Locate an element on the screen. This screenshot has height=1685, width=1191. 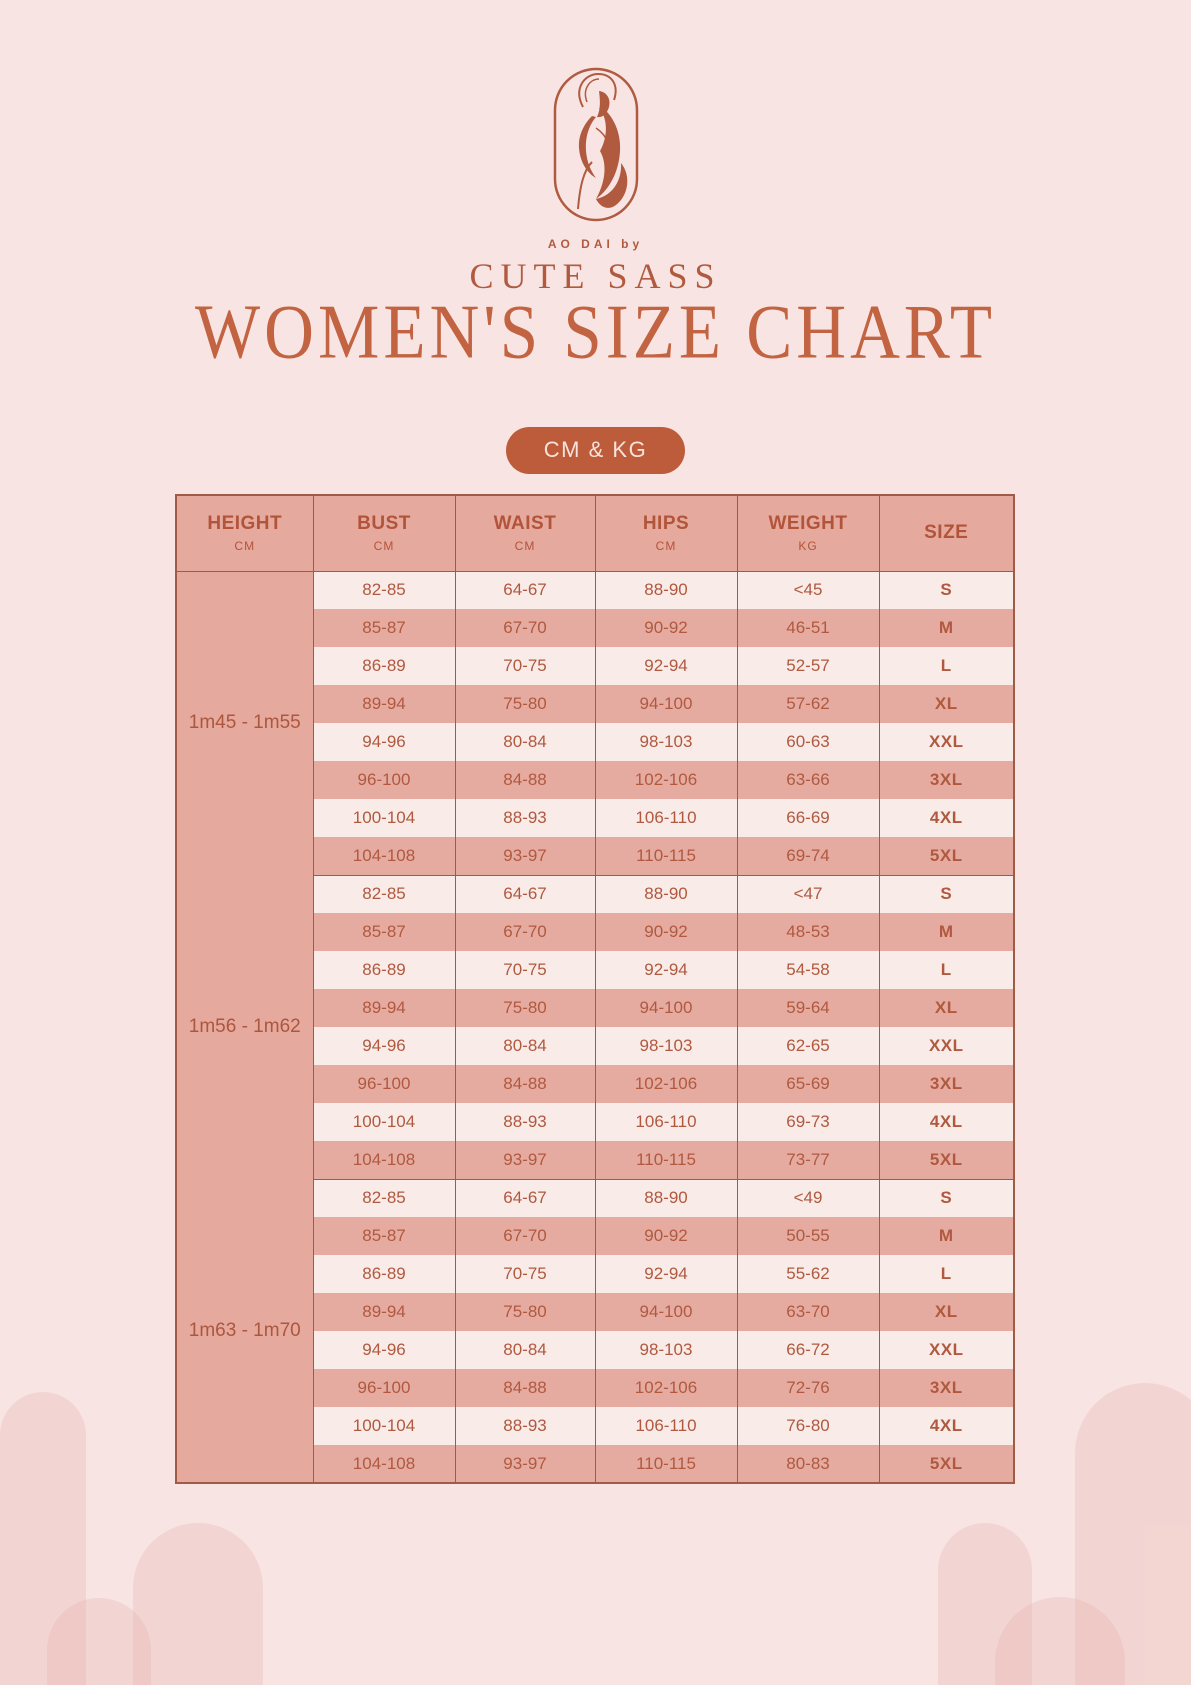
table-row: 104-108 93-97 110-115 73-77 5XL is located at coordinates (595, 1160).